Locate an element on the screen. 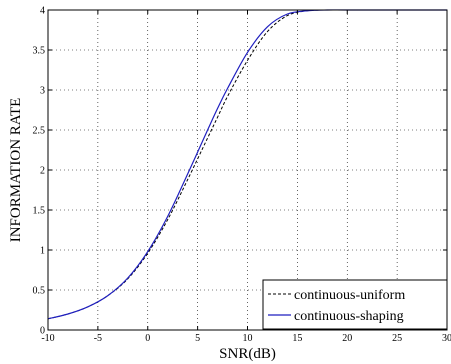 The height and width of the screenshot is (364, 451). y-tick-label: 2 is located at coordinates (42, 171).